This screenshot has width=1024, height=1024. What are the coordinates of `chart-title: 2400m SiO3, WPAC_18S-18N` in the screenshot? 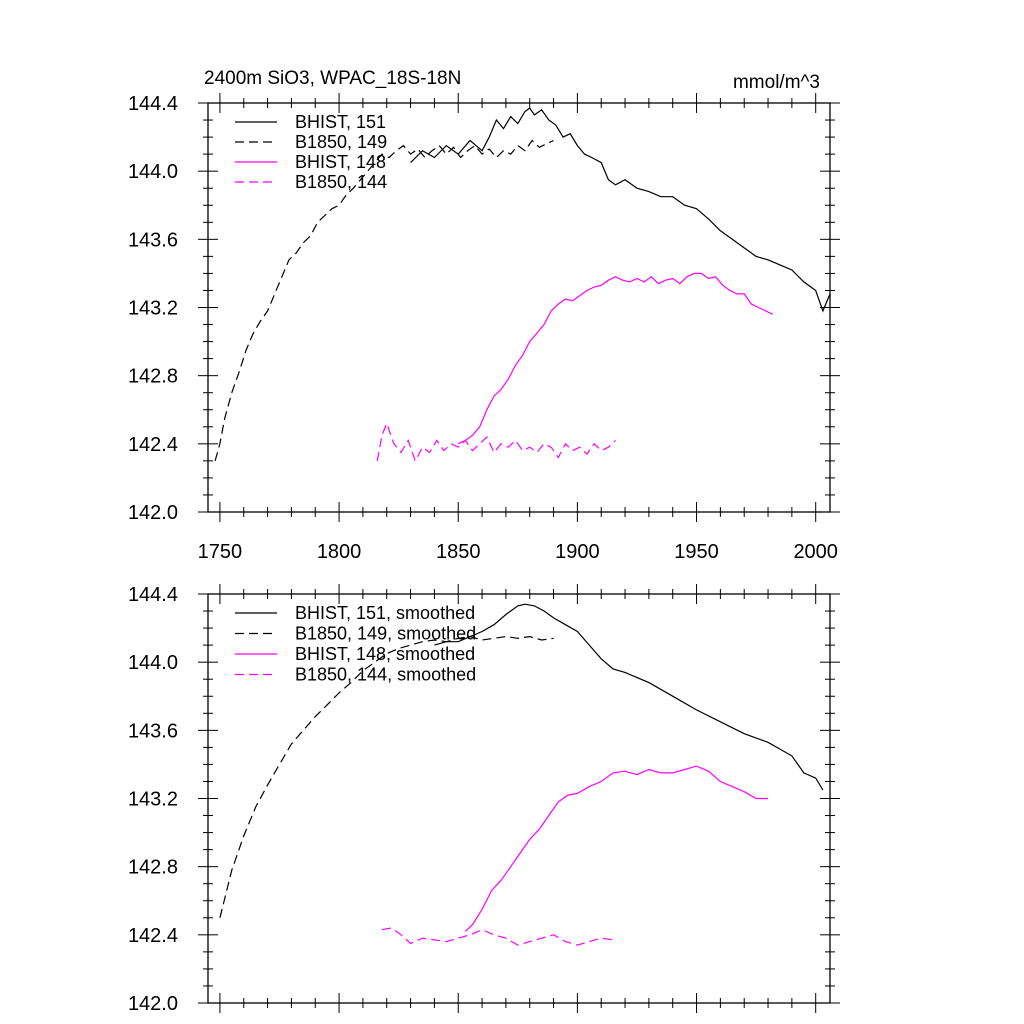 It's located at (332, 78).